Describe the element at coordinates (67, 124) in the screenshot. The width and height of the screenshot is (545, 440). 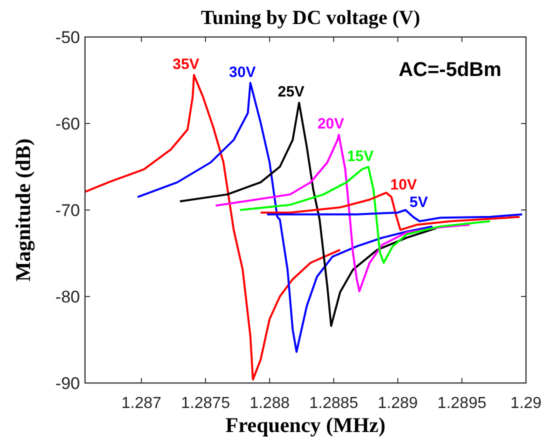
I see `y-tick-label: -60` at that location.